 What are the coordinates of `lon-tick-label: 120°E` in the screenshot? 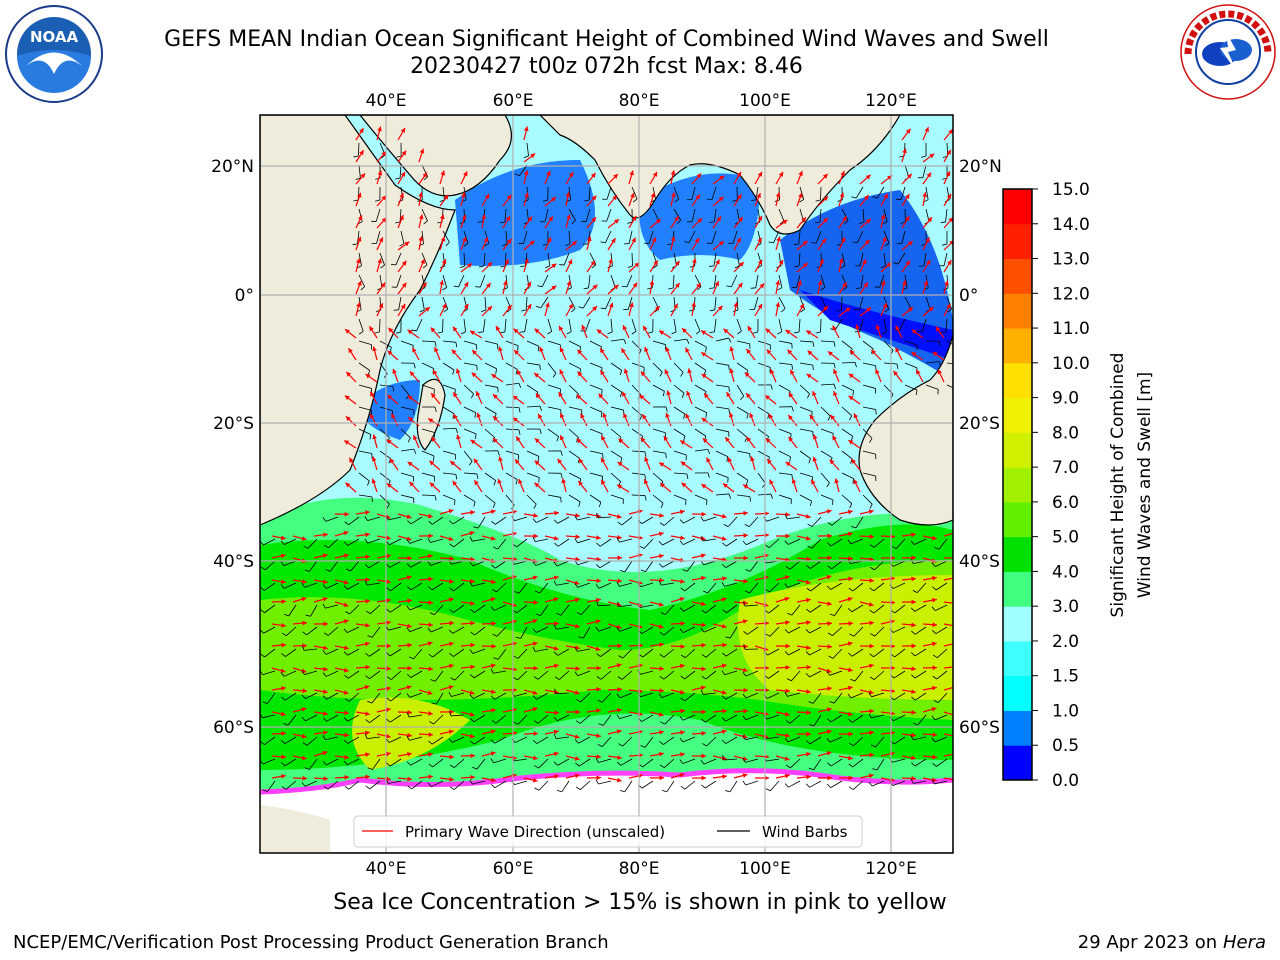 It's located at (891, 869).